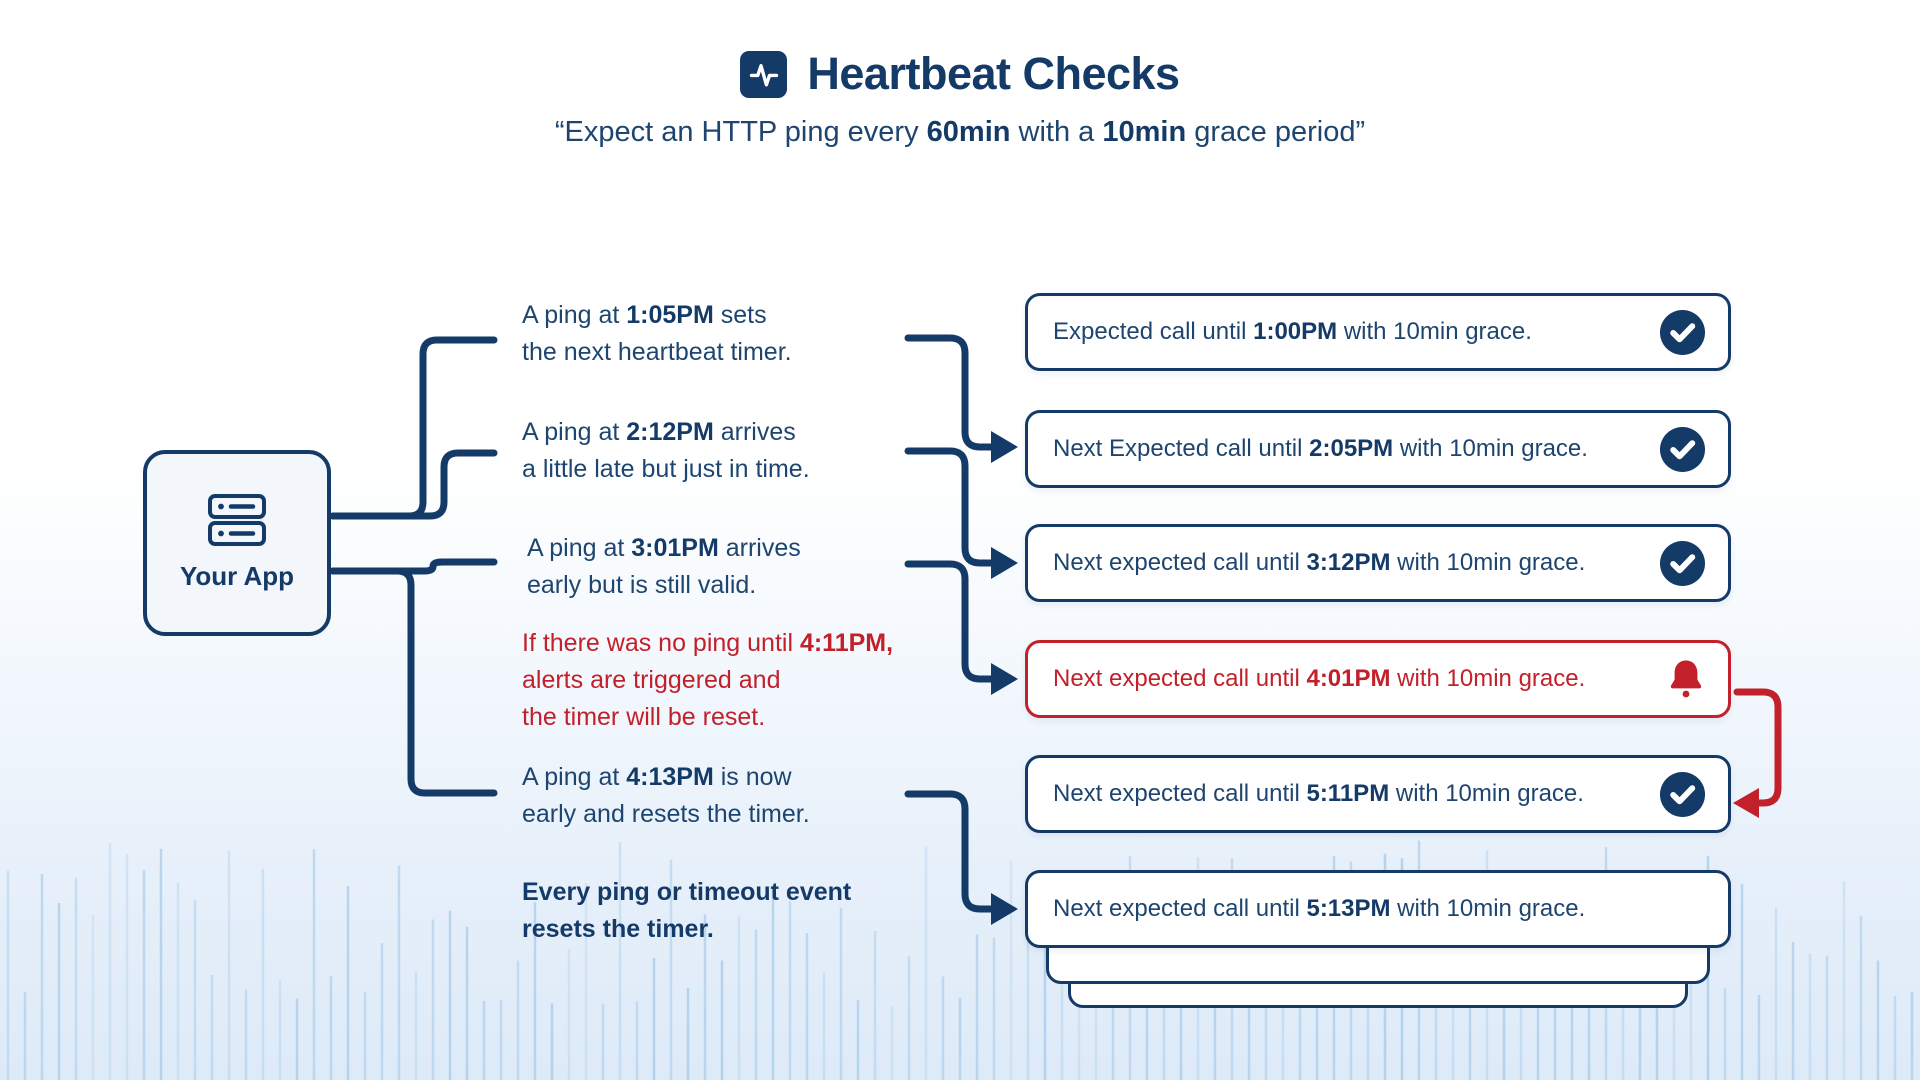 The height and width of the screenshot is (1080, 1920). I want to click on annotation-line: resets the timer., so click(618, 929).